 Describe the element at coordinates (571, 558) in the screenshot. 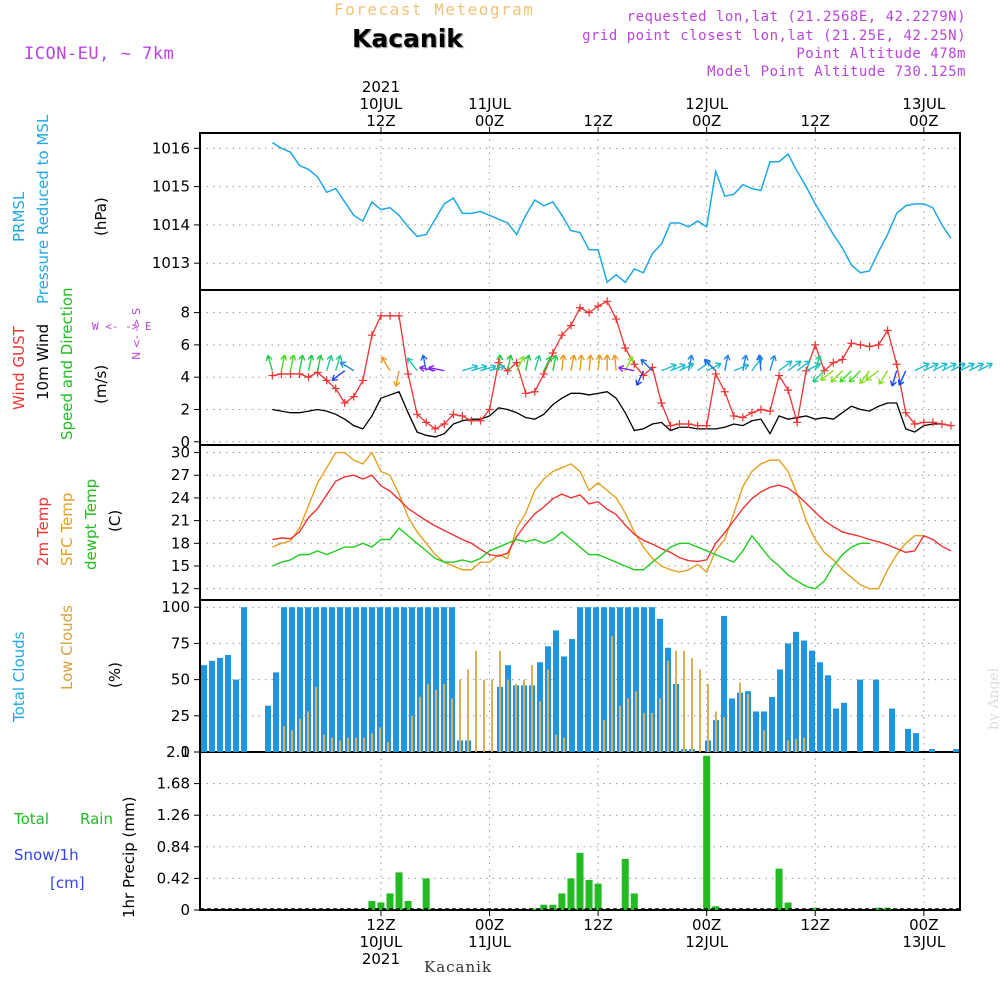

I see `dewpoint-series` at that location.